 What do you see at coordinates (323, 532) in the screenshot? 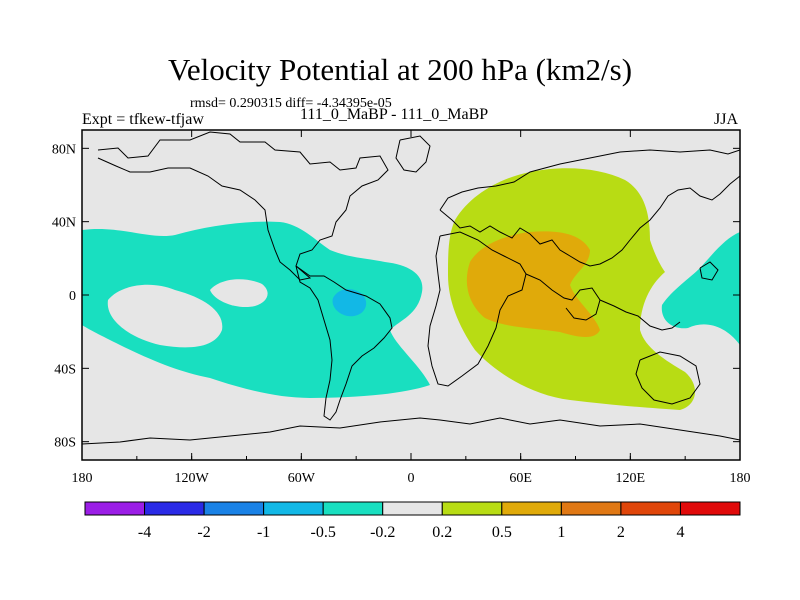
I see `colorbar-label: -0.5` at bounding box center [323, 532].